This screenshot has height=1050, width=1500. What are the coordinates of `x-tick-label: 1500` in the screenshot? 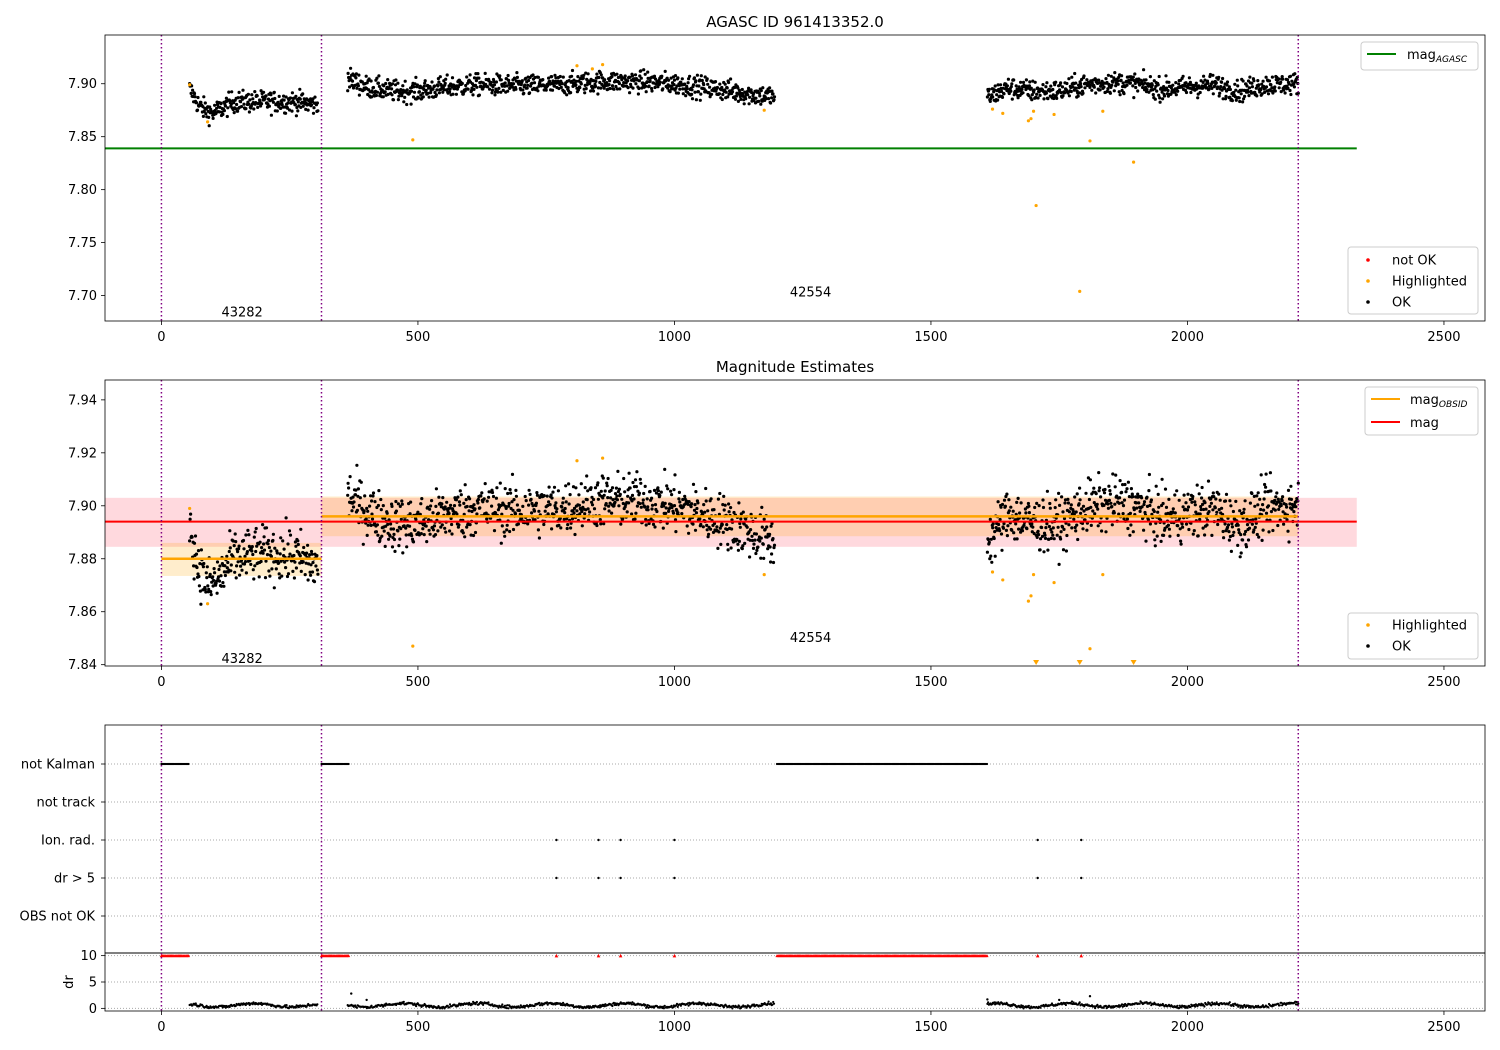 It's located at (930, 337).